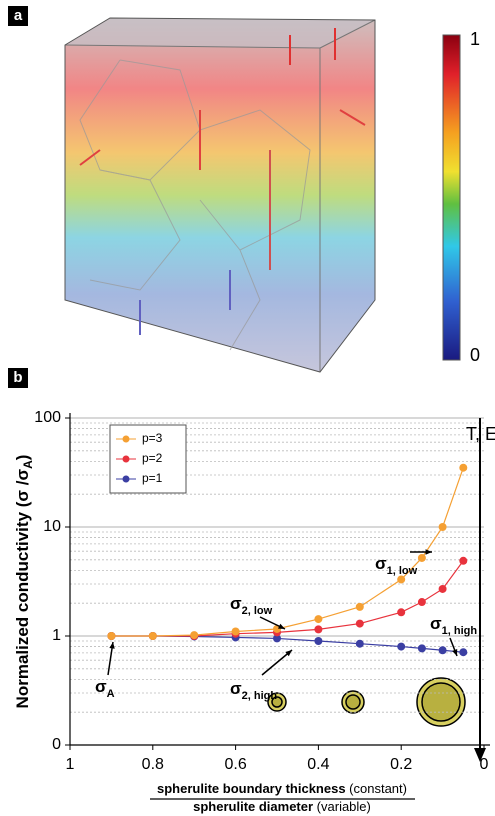 The height and width of the screenshot is (816, 495). What do you see at coordinates (152, 438) in the screenshot?
I see `legend-label: p=3` at bounding box center [152, 438].